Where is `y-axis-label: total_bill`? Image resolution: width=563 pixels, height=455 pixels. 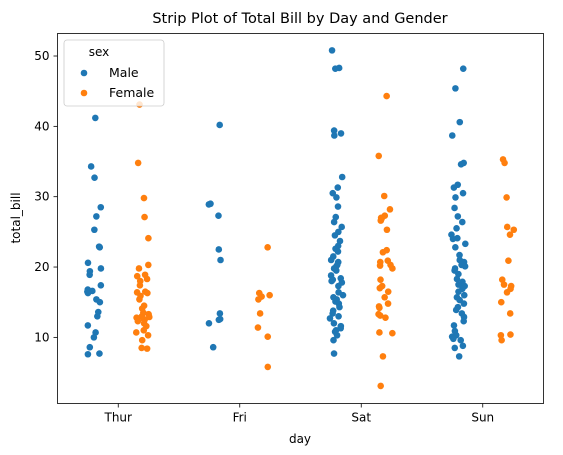
y-axis-label: total_bill is located at coordinates (16, 217).